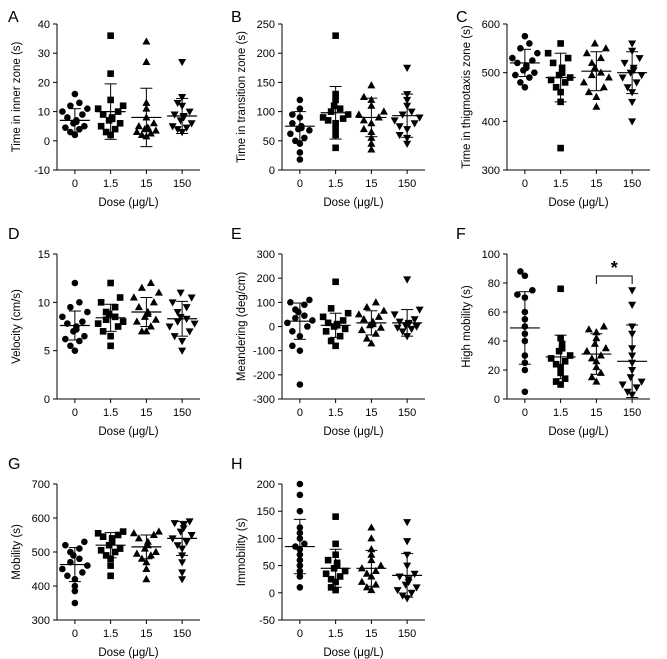 The image size is (667, 659). What do you see at coordinates (242, 97) in the screenshot?
I see `y-axis-label: Time in transition zone (s)` at bounding box center [242, 97].